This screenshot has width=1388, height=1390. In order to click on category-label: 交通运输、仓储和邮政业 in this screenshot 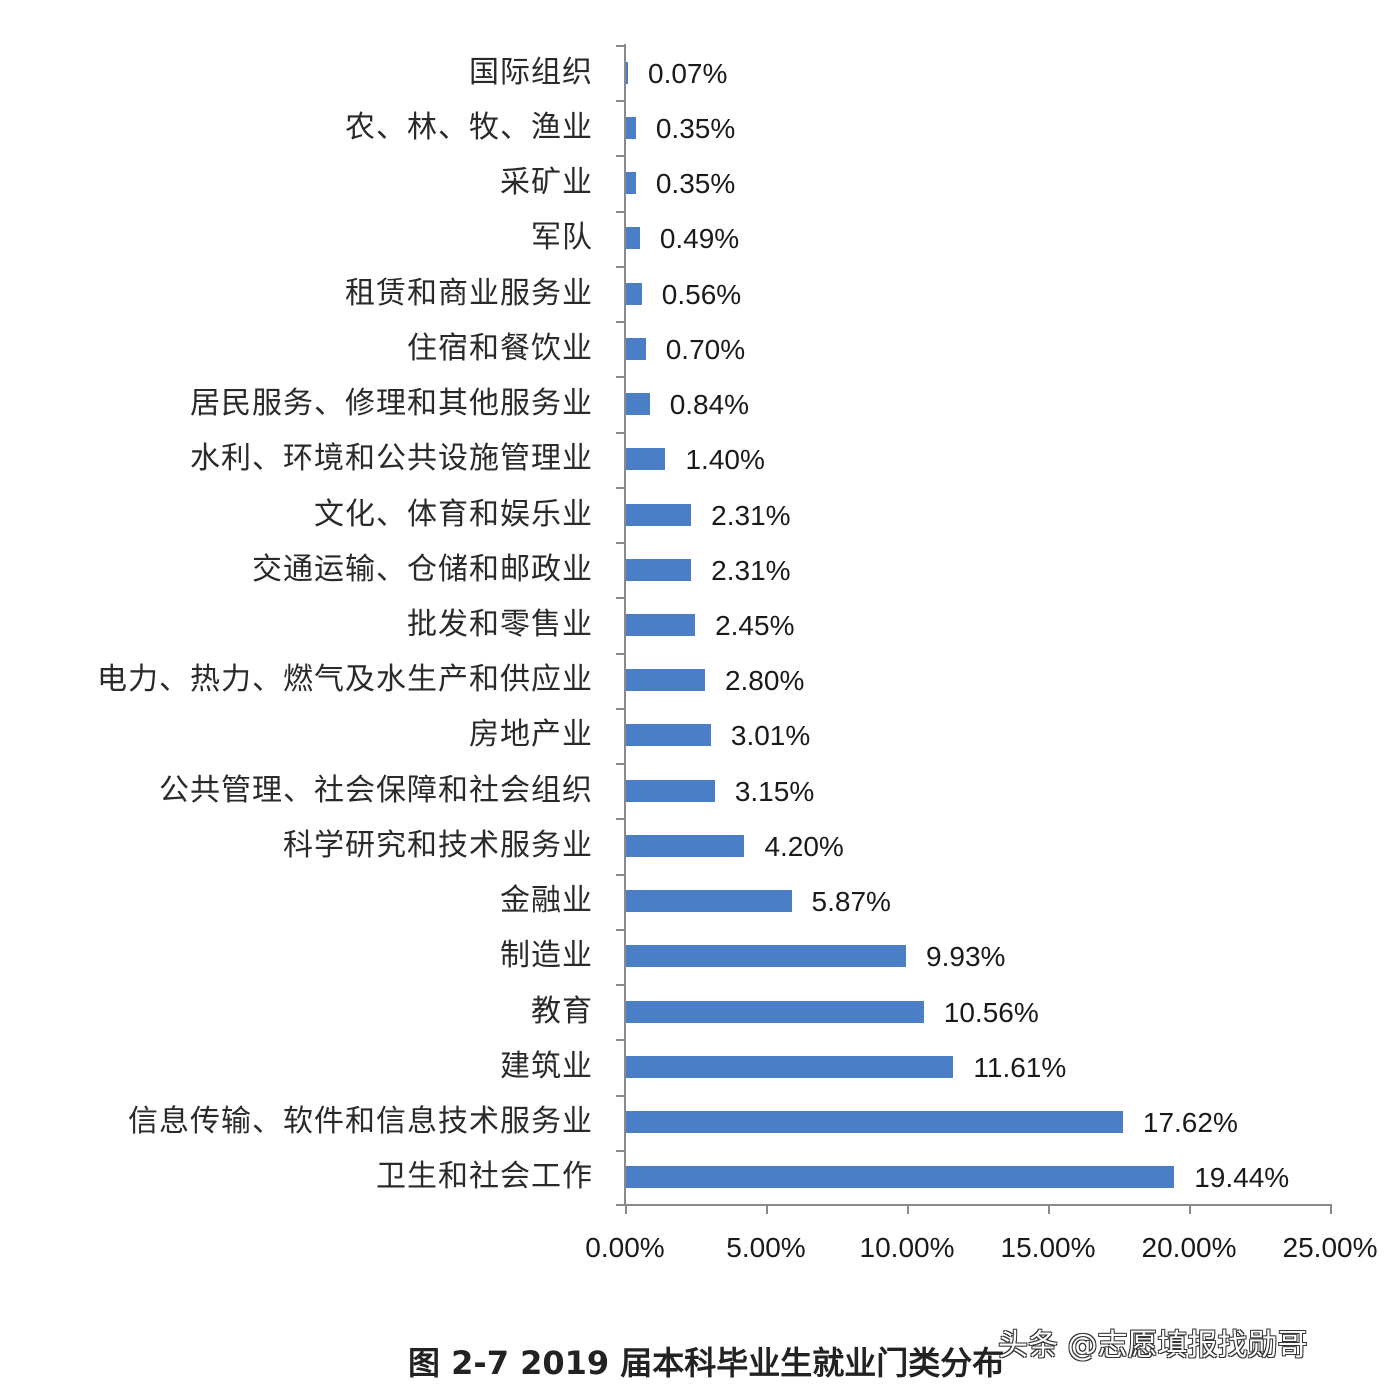, I will do `click(422, 569)`.